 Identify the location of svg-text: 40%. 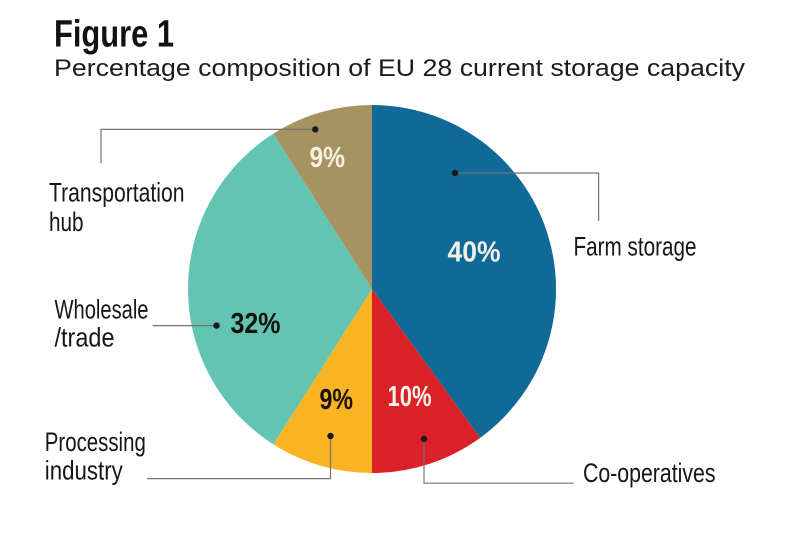
(474, 253).